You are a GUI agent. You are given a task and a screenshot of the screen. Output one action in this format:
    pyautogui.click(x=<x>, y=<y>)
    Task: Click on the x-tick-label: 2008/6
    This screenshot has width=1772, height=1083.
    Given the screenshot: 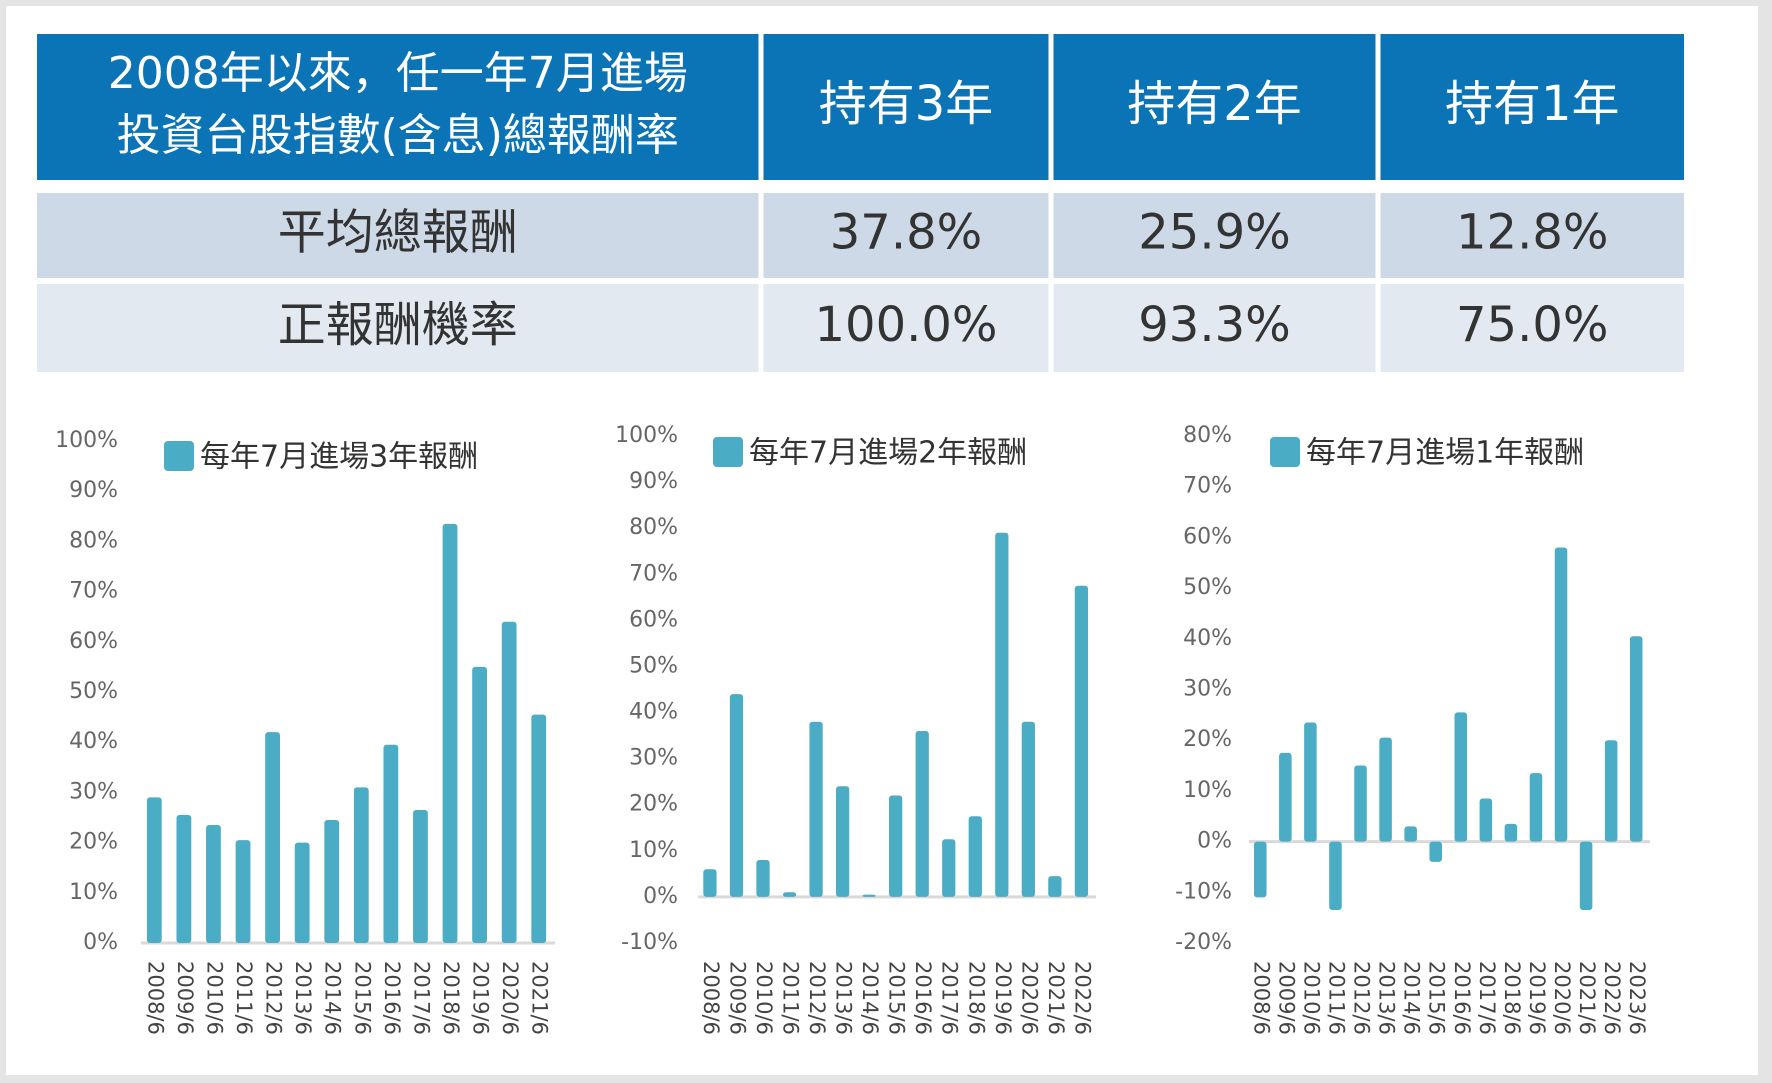 What is the action you would take?
    pyautogui.click(x=1261, y=998)
    